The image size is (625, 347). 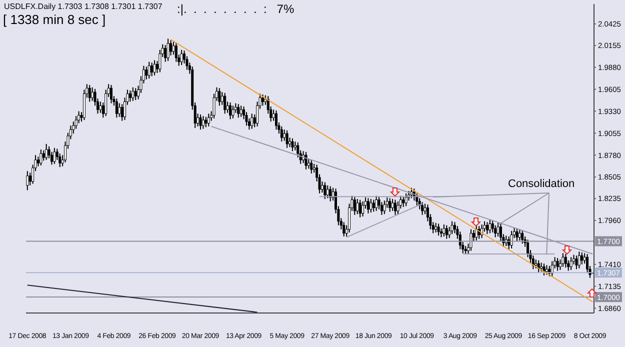 What do you see at coordinates (83, 6) in the screenshot?
I see `chart-title: USDLFX.Daily 1.7303 1.7308 1.7301 1.7307` at bounding box center [83, 6].